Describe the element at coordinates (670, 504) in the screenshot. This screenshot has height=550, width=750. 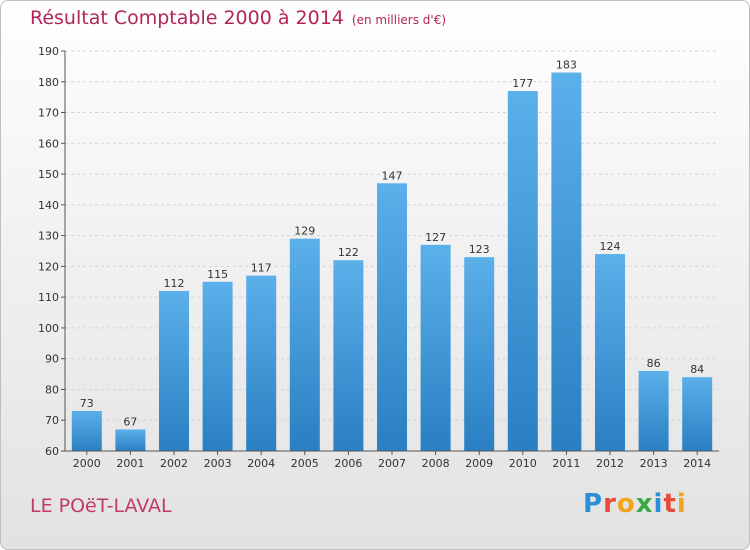
I see `logo-letter: t` at that location.